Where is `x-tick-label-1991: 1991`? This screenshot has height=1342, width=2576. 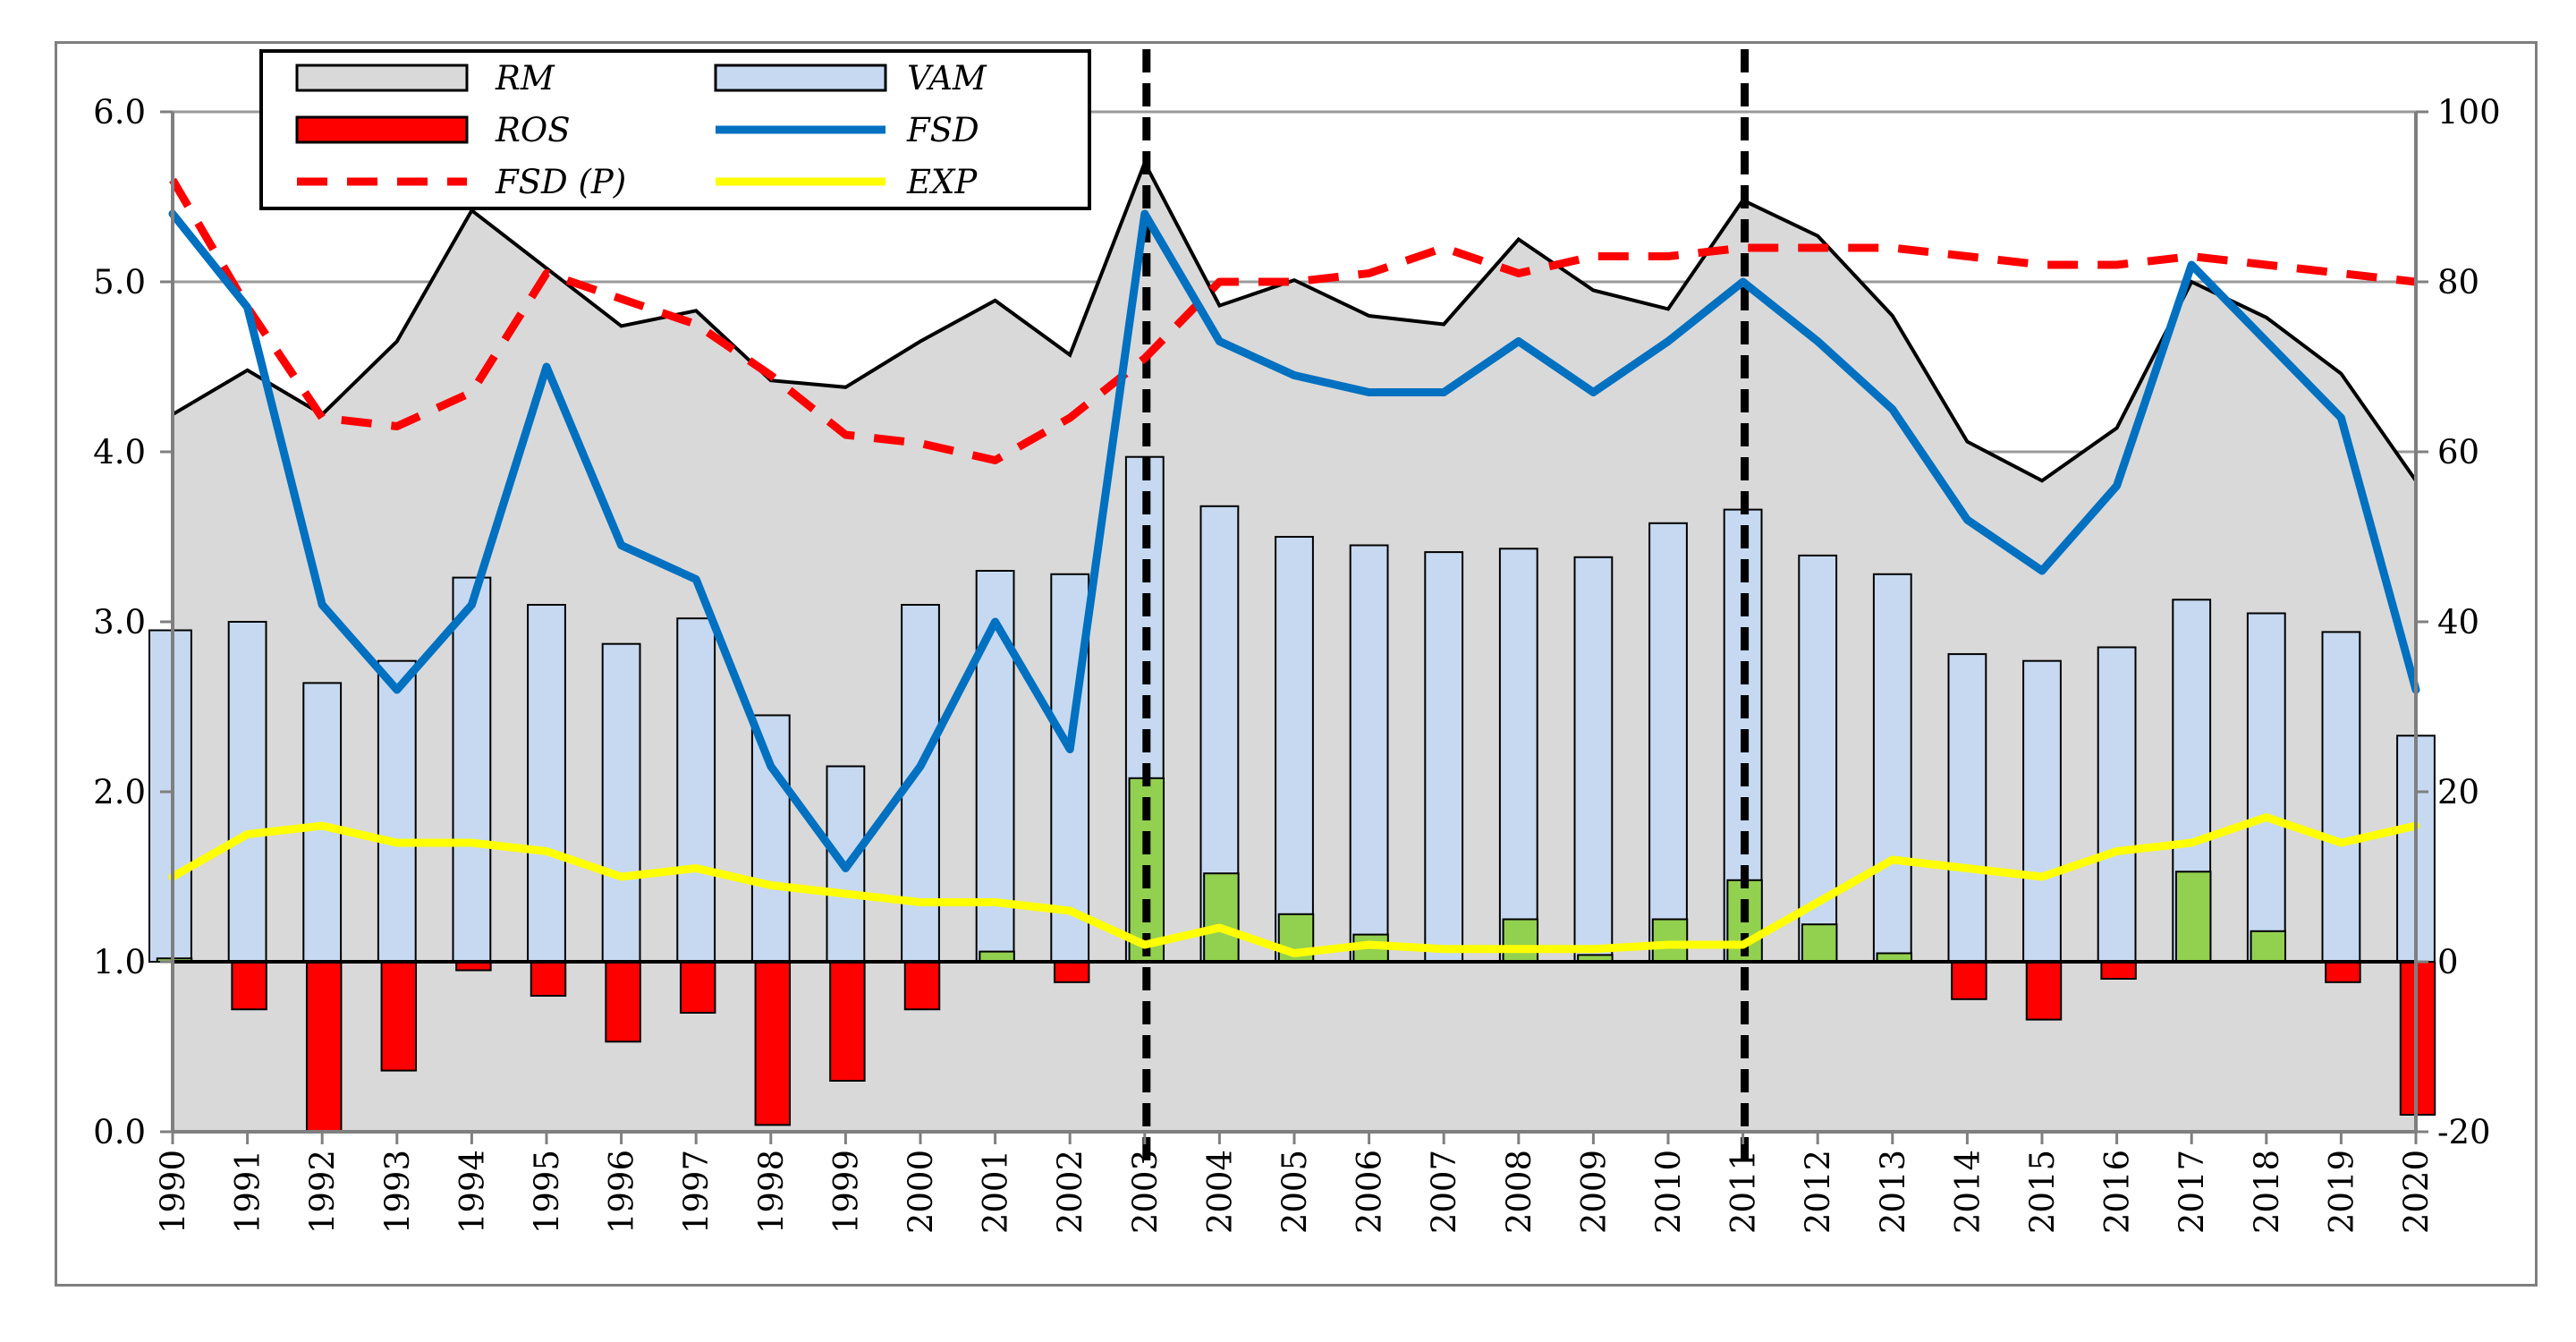 x-tick-label-1991: 1991 is located at coordinates (248, 1192).